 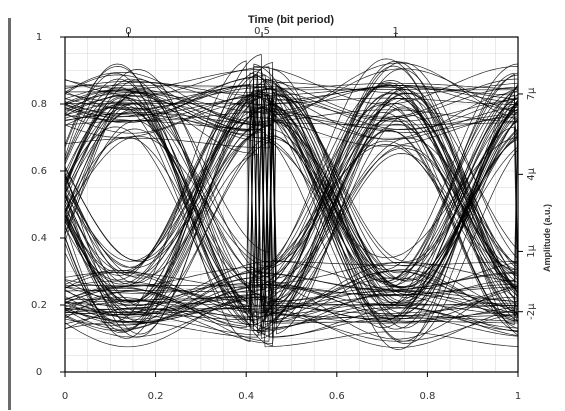 I want to click on x-tick-label: 0.4, so click(x=246, y=396).